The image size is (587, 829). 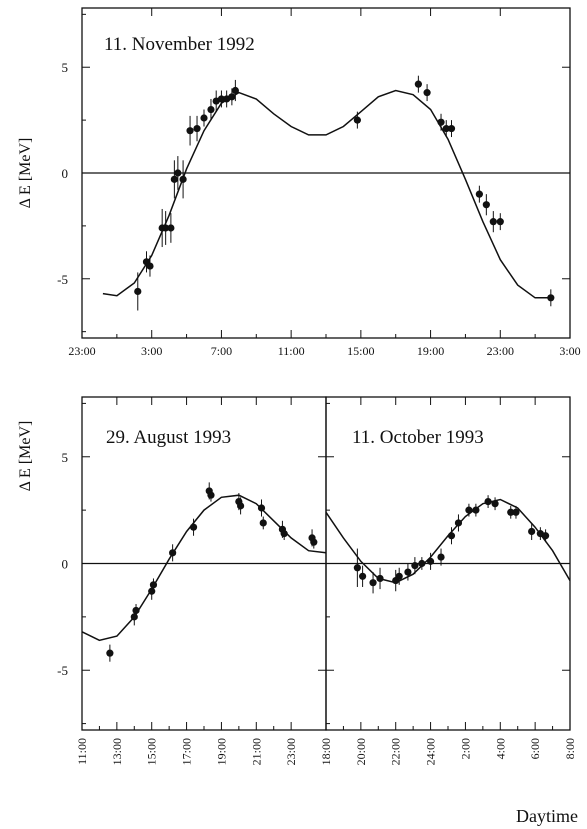 What do you see at coordinates (361, 751) in the screenshot?
I see `x-tick-label: 20:00` at bounding box center [361, 751].